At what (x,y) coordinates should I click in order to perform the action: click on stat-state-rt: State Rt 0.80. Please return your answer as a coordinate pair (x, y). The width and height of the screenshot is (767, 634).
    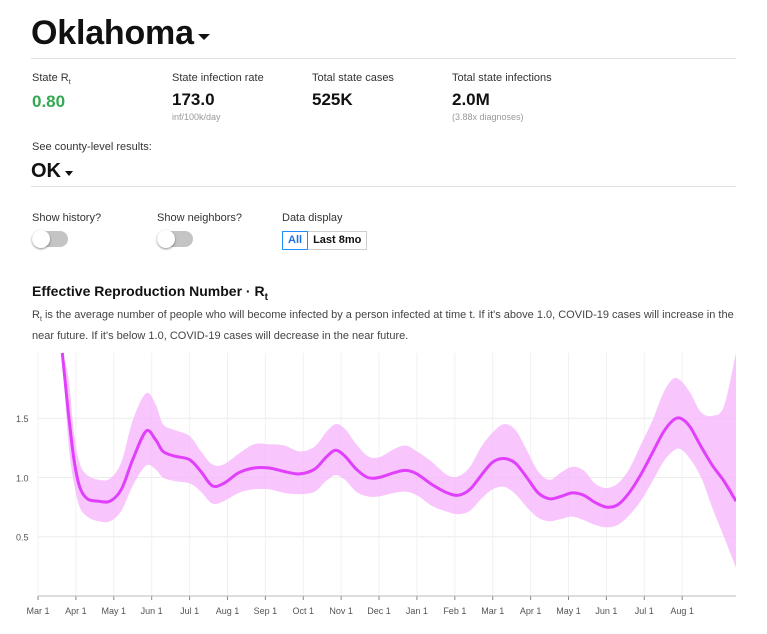
    Looking at the image, I should click on (51, 92).